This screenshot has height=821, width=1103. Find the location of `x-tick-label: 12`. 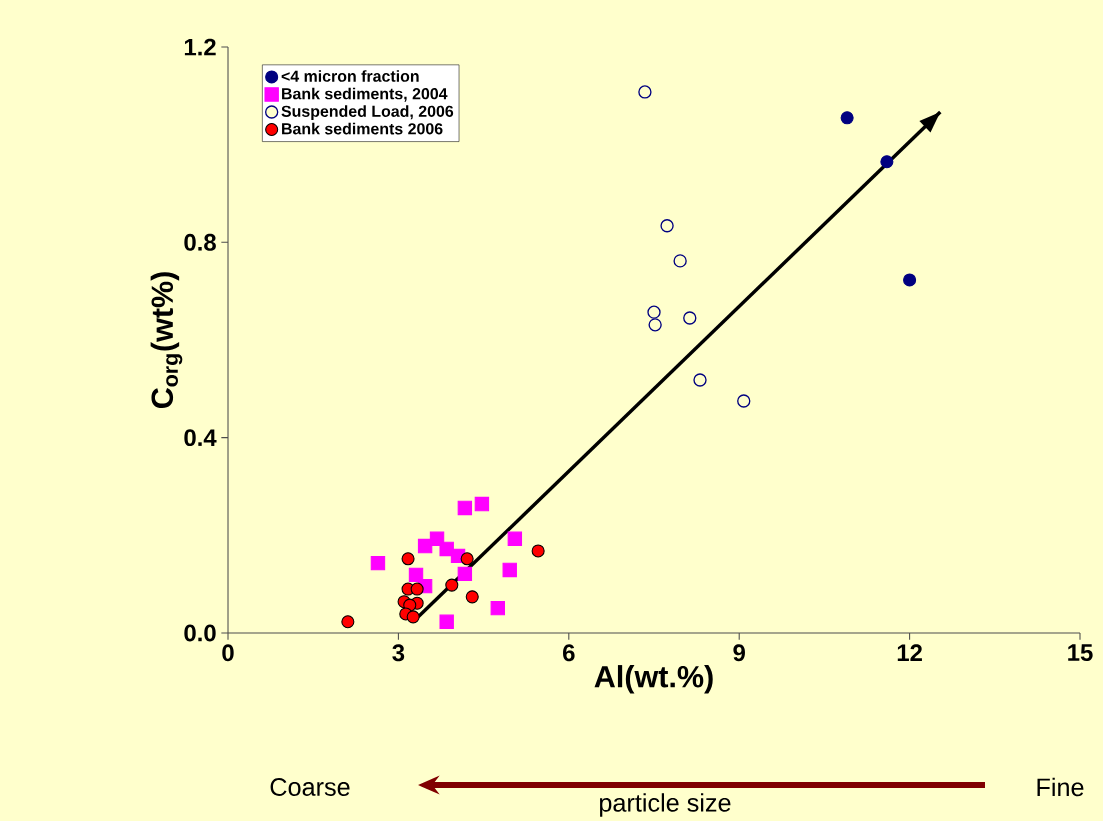

x-tick-label: 12 is located at coordinates (909, 652).